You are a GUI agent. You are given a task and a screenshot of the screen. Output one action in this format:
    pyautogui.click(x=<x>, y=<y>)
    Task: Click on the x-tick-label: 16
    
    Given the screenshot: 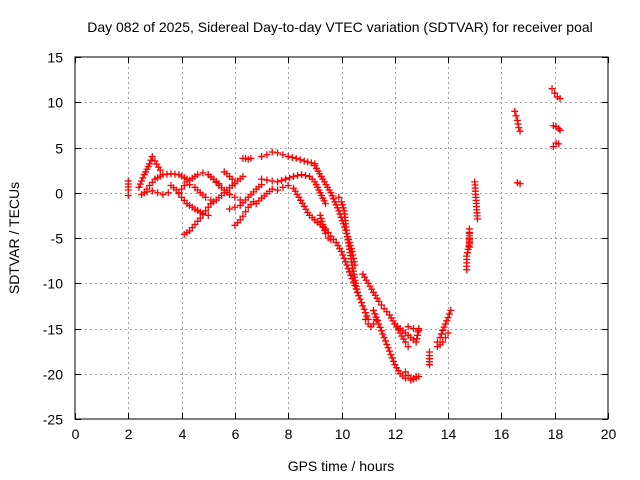 What is the action you would take?
    pyautogui.click(x=502, y=434)
    